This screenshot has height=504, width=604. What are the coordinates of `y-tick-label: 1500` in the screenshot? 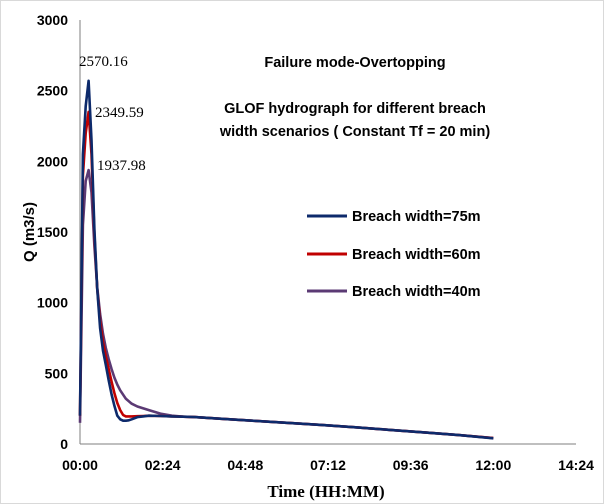 It's located at (52, 232).